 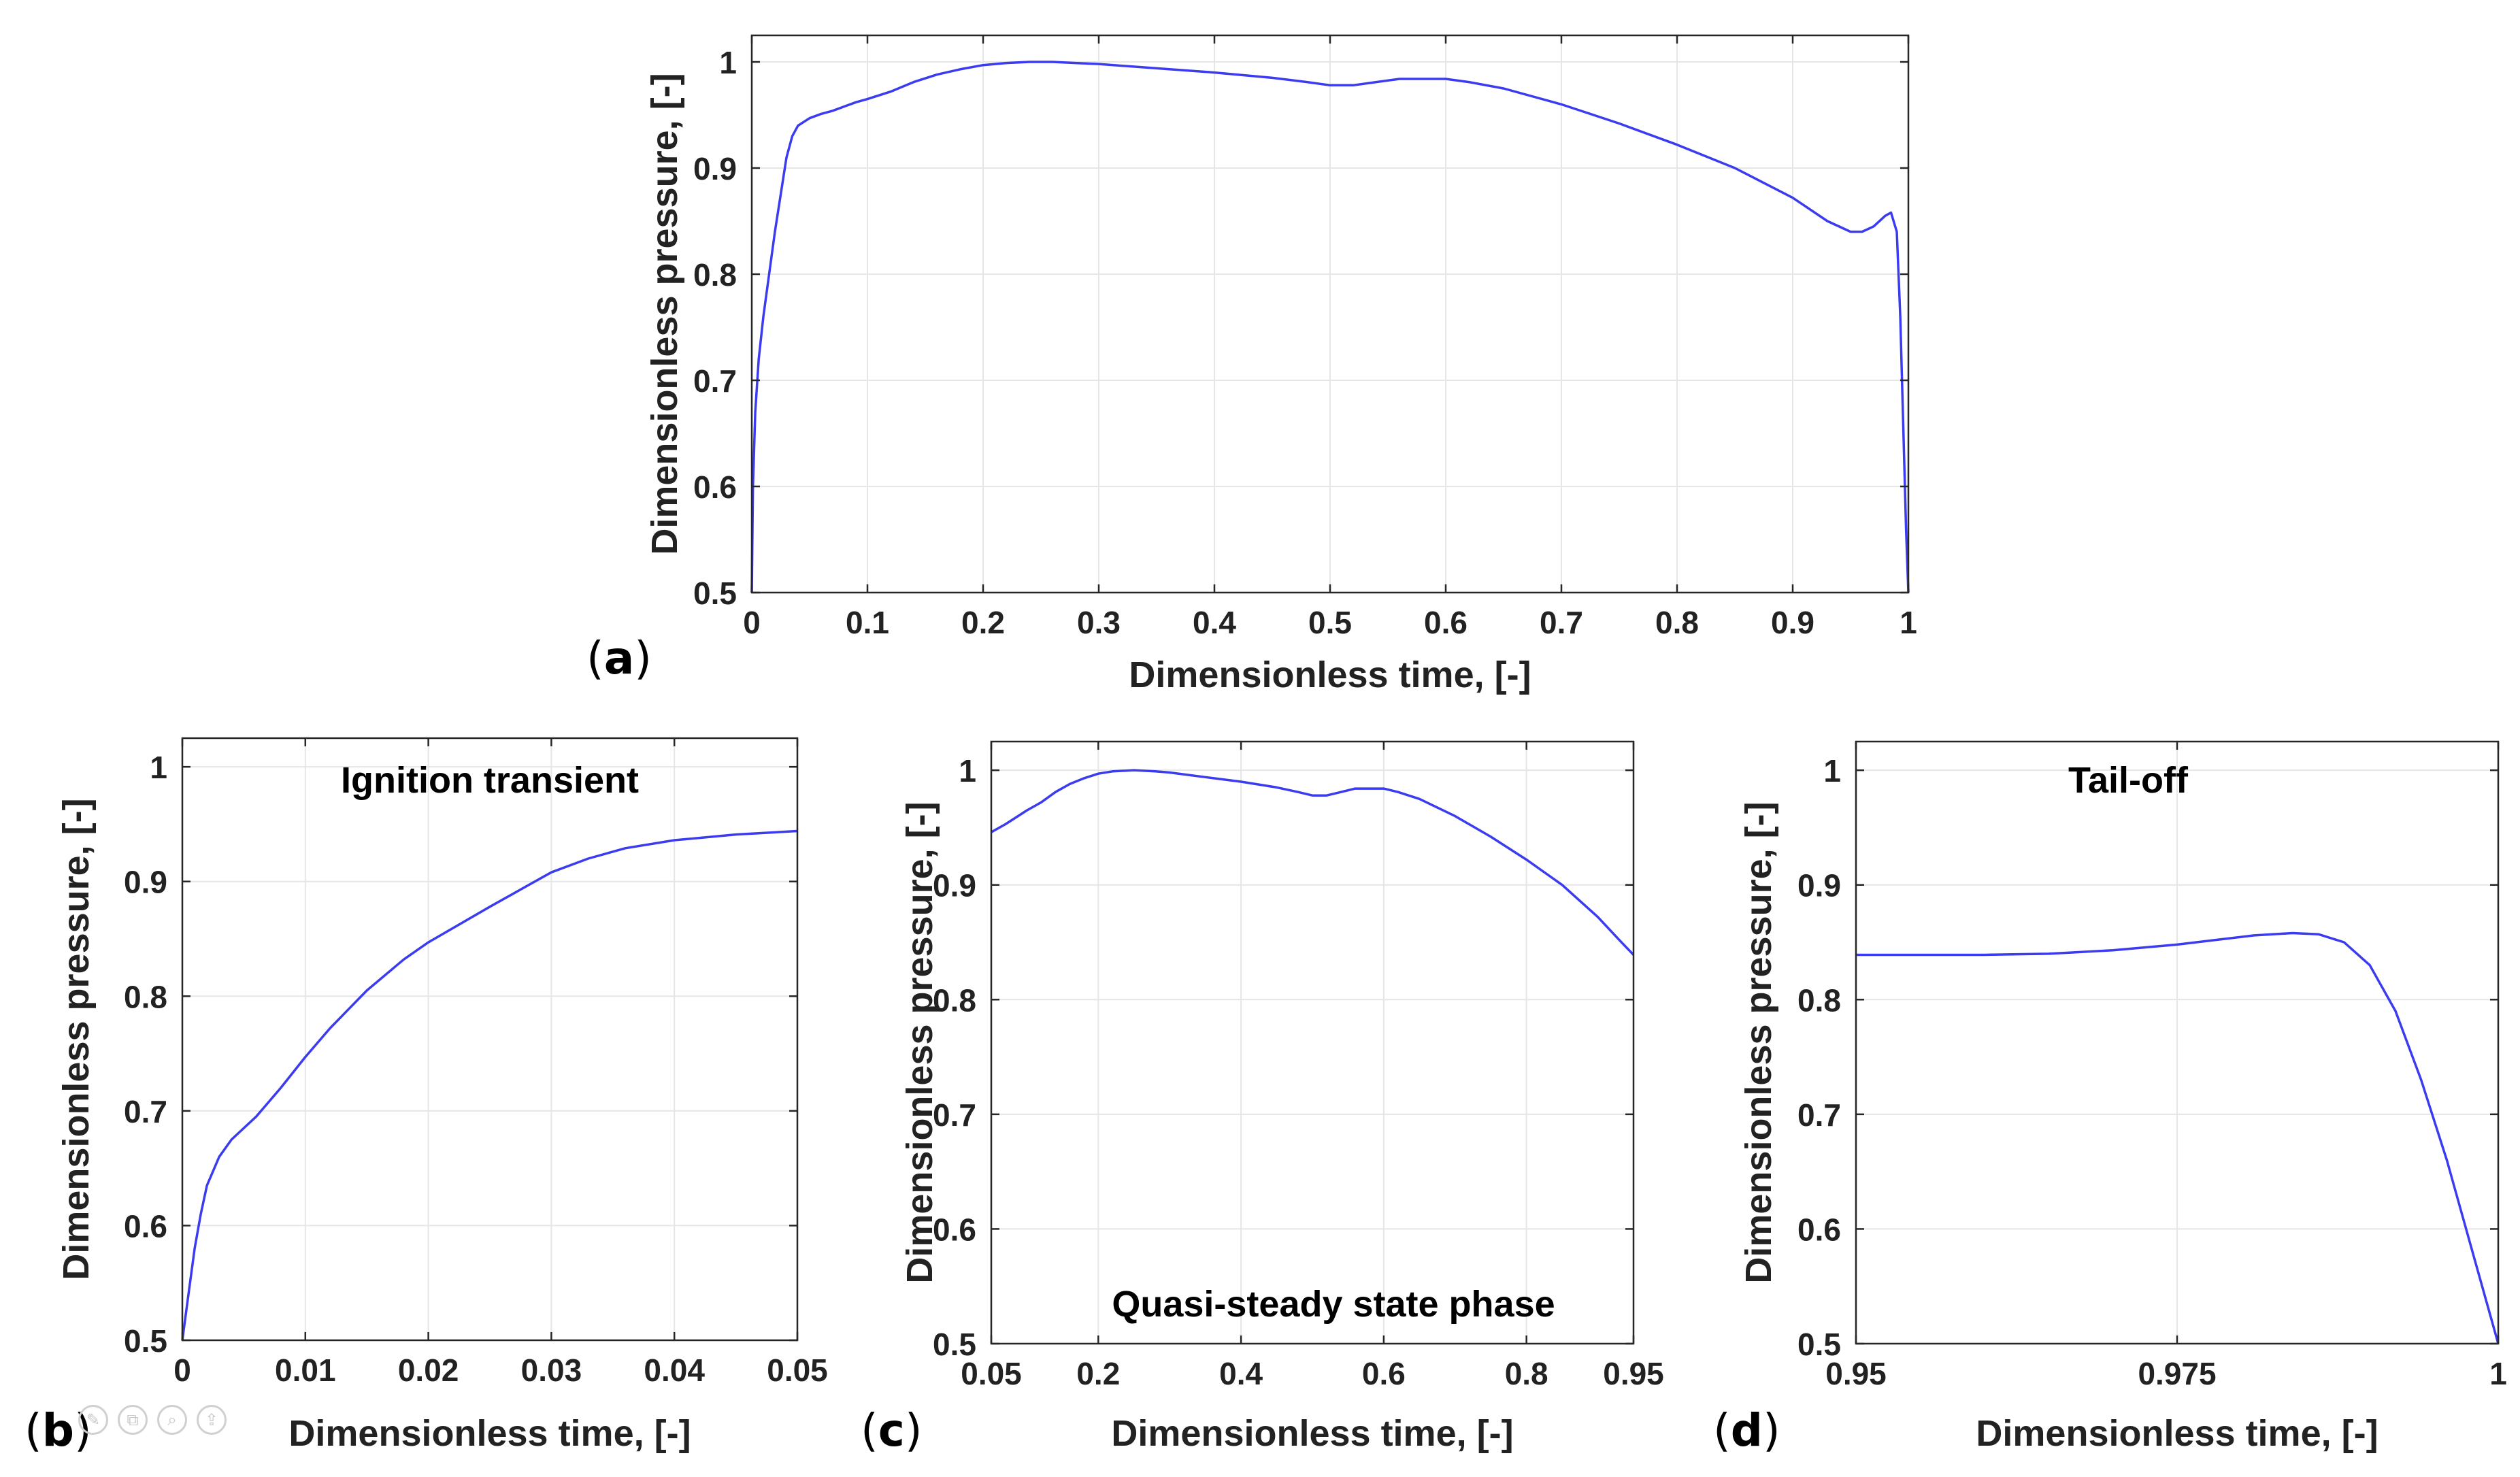 What do you see at coordinates (172, 1420) in the screenshot?
I see `zoom-icon: ⌕` at bounding box center [172, 1420].